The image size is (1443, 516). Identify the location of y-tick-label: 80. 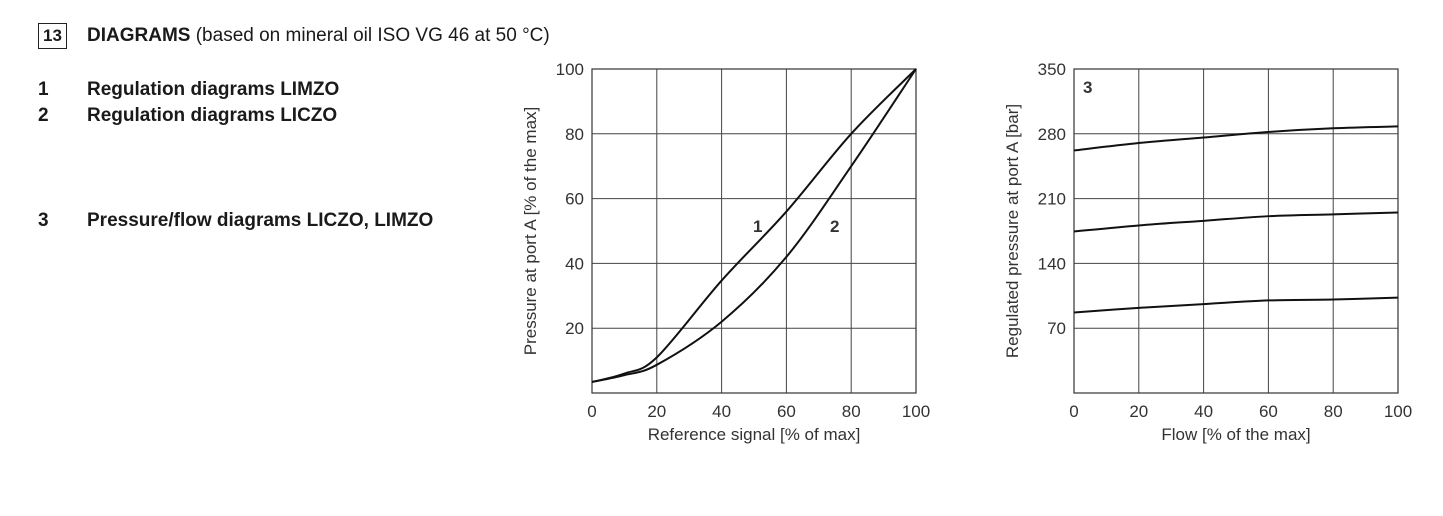
(574, 134).